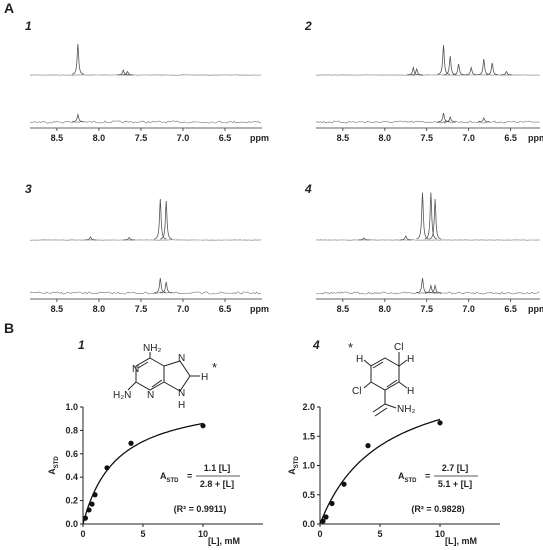 The width and height of the screenshot is (543, 550). Describe the element at coordinates (385, 384) in the screenshot. I see `structure` at that location.